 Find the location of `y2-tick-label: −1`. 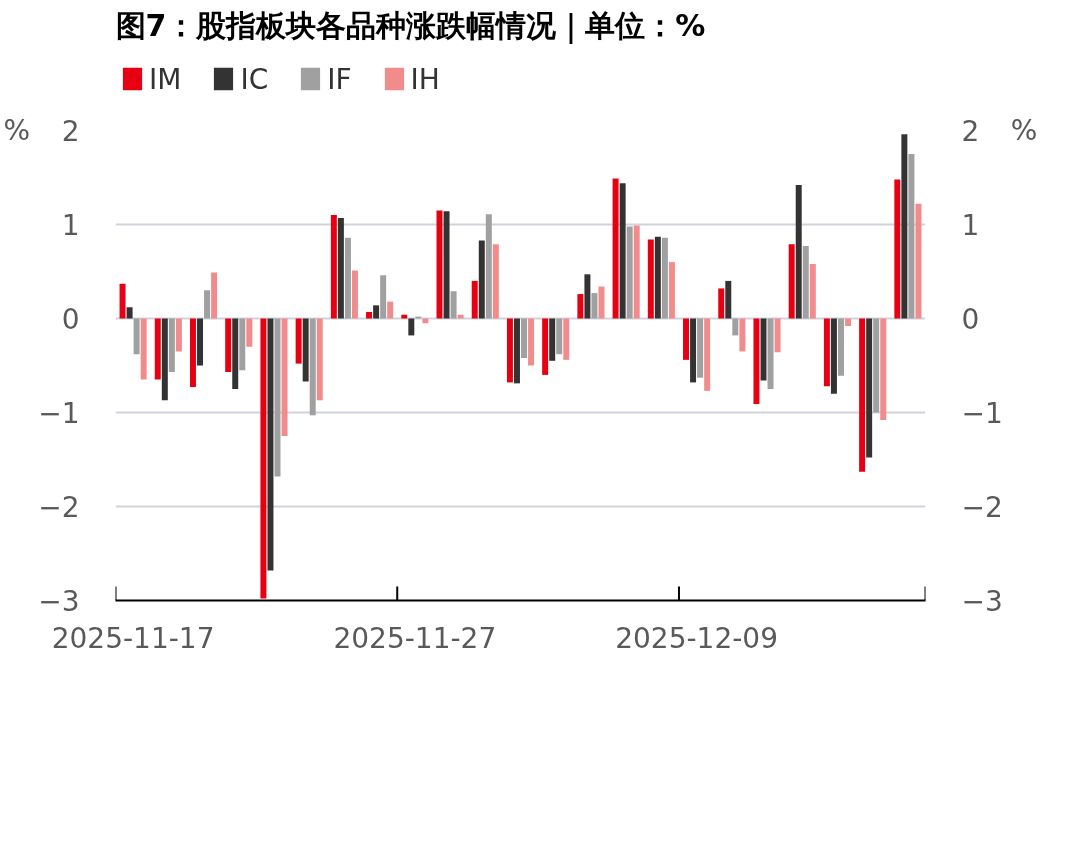

y2-tick-label: −1 is located at coordinates (982, 413).